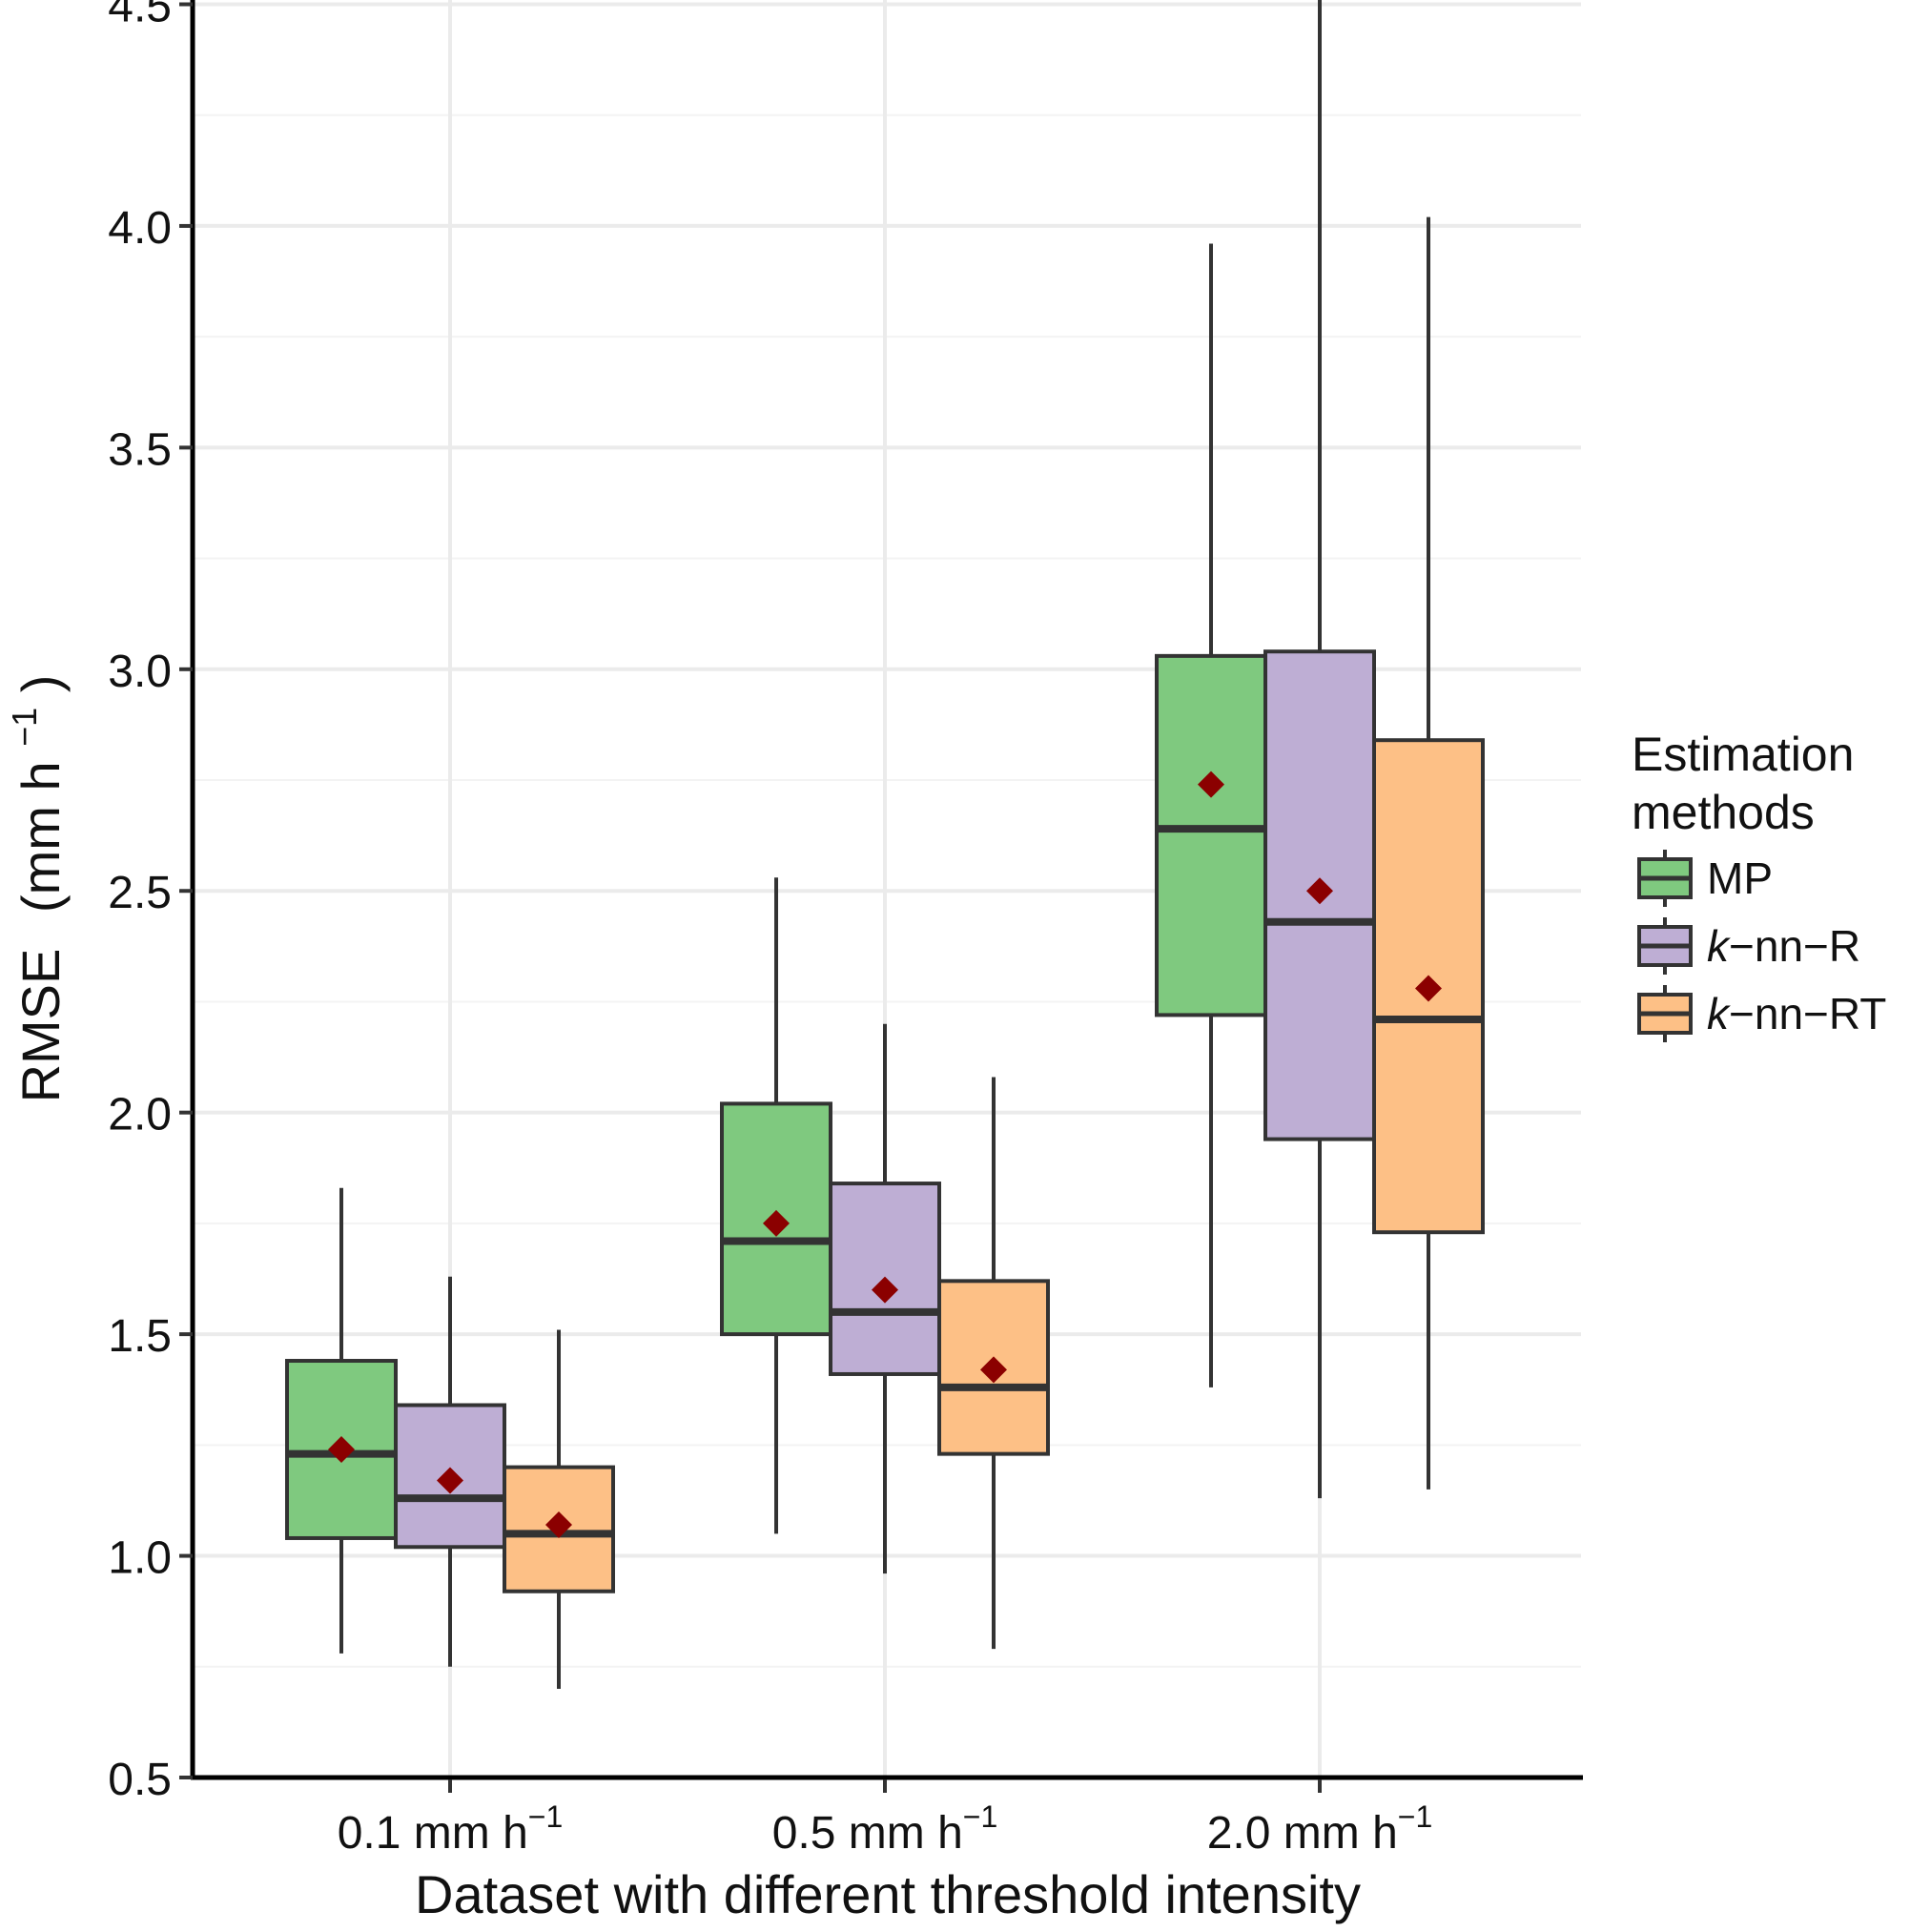  What do you see at coordinates (40, 684) in the screenshot?
I see `y-axis-title-unit-close: )` at bounding box center [40, 684].